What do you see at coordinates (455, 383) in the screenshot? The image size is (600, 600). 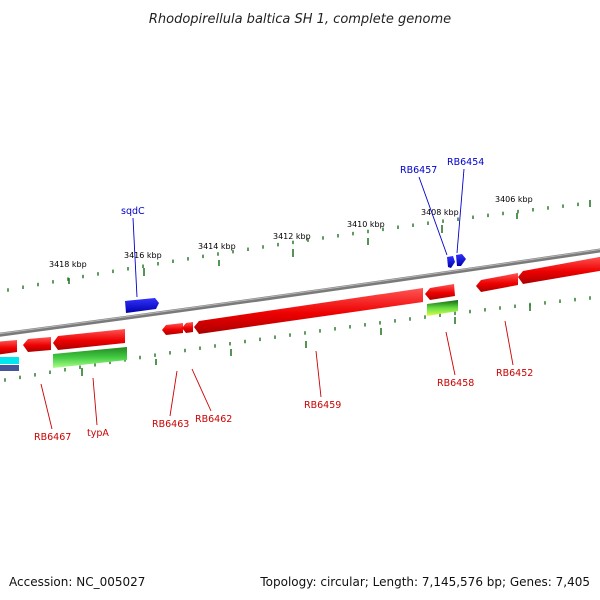 I see `gene-label-RB6458: RB6458` at bounding box center [455, 383].